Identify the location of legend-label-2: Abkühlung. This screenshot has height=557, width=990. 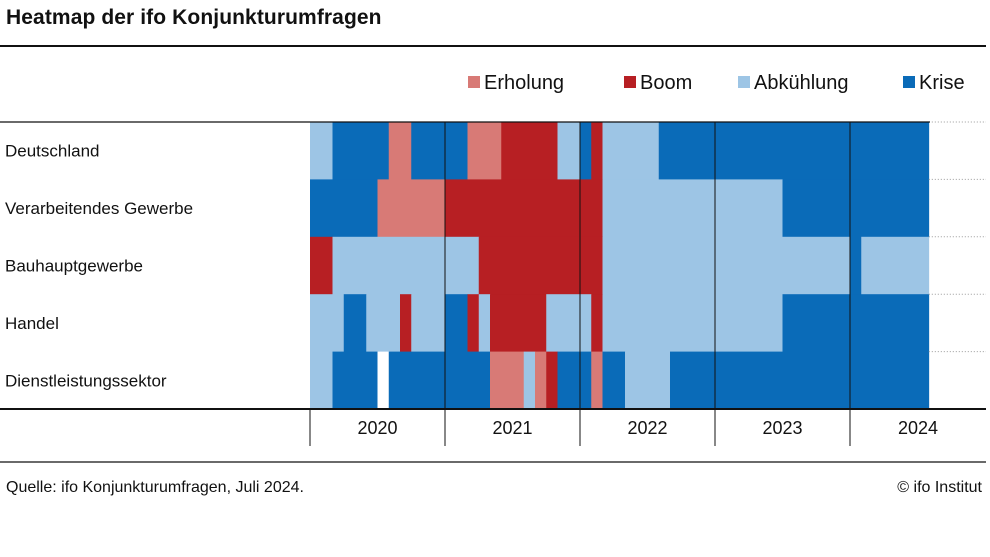
(801, 83).